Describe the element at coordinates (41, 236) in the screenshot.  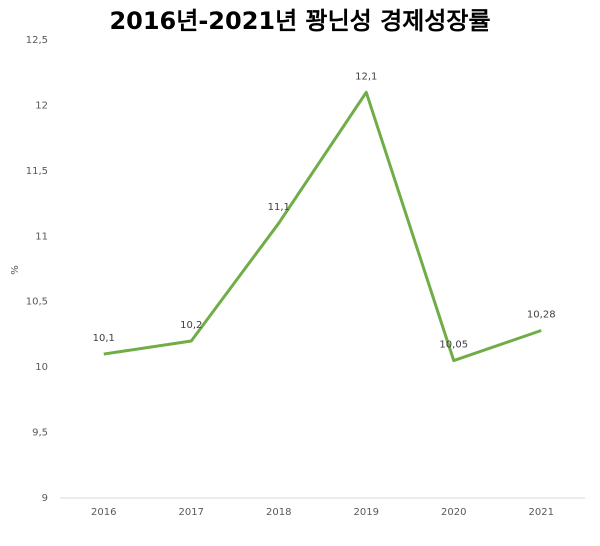
I see `y-tick-label: 11` at that location.